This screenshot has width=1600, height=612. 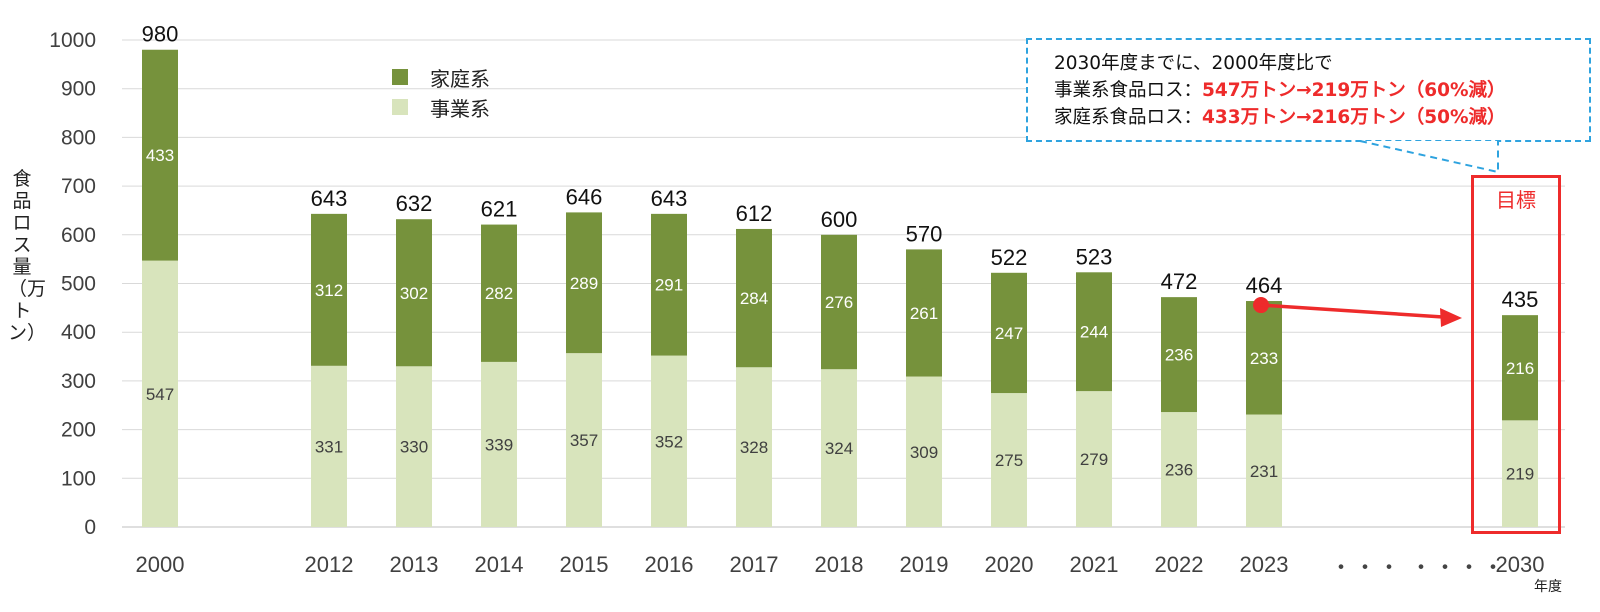 I want to click on x-tick-label: 2016, so click(x=669, y=564).